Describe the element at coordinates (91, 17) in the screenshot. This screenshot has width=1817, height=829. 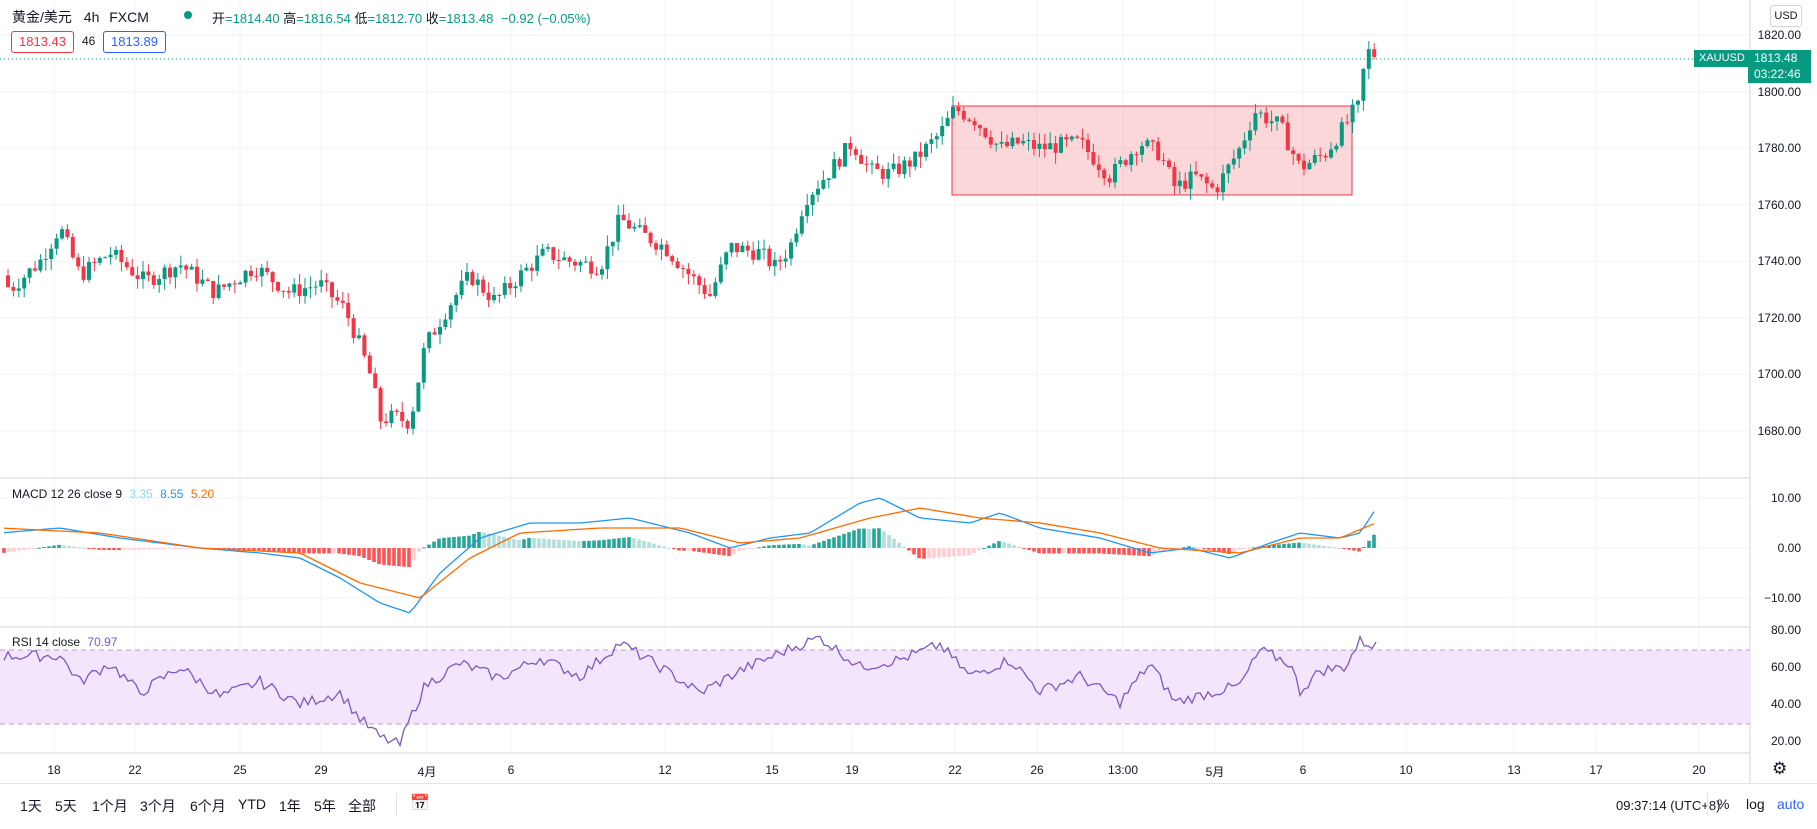
I see `interval-label: 4h` at that location.